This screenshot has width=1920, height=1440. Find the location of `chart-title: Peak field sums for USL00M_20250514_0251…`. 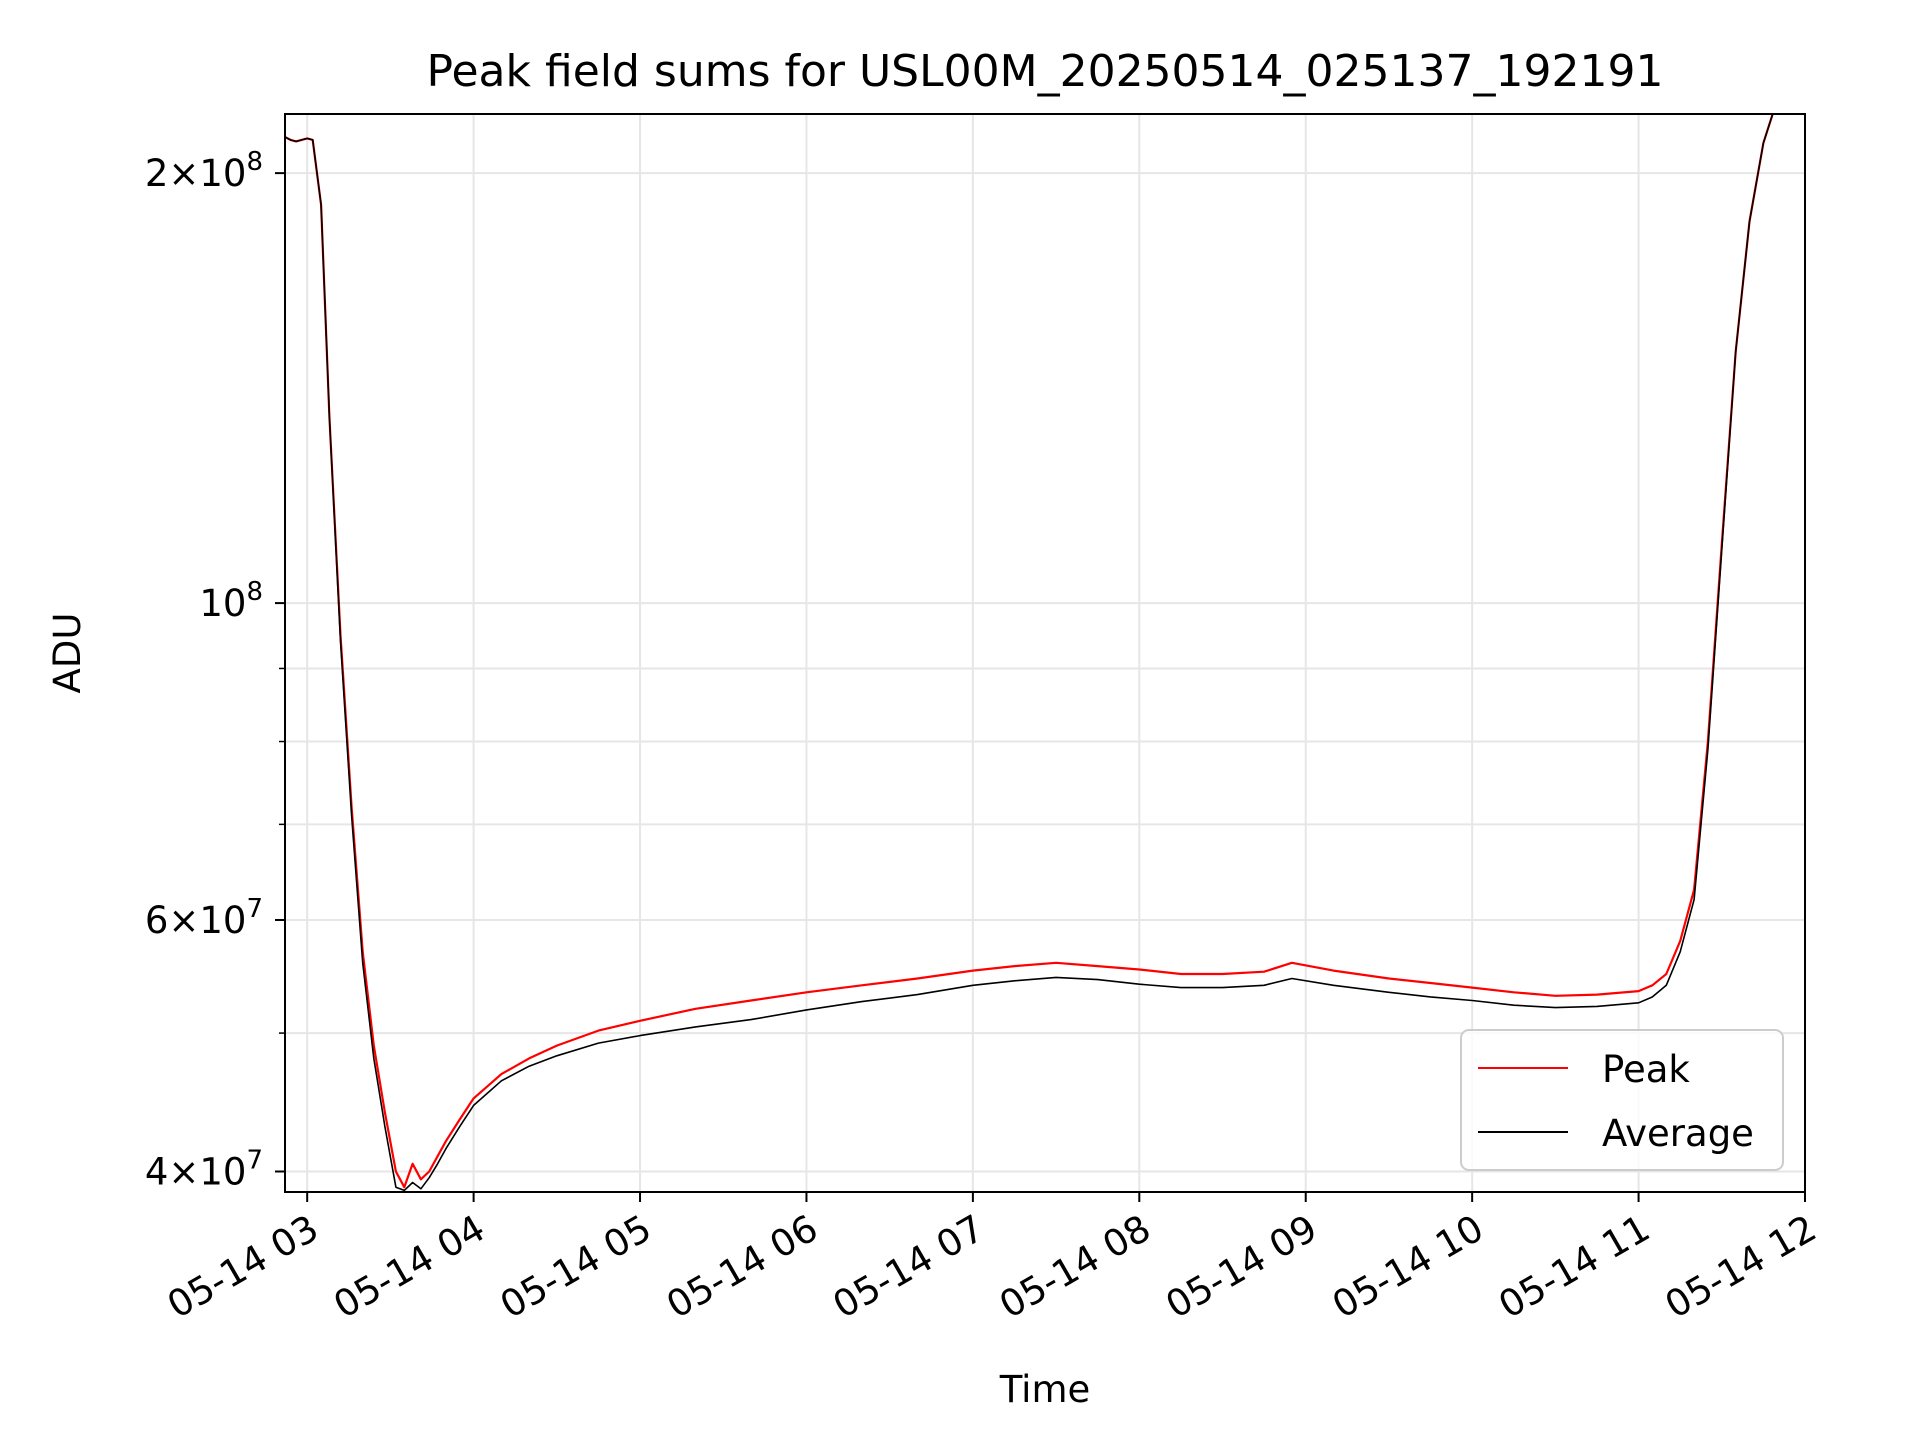

chart-title: Peak field sums for USL00M_20250514_0251… is located at coordinates (1045, 71).